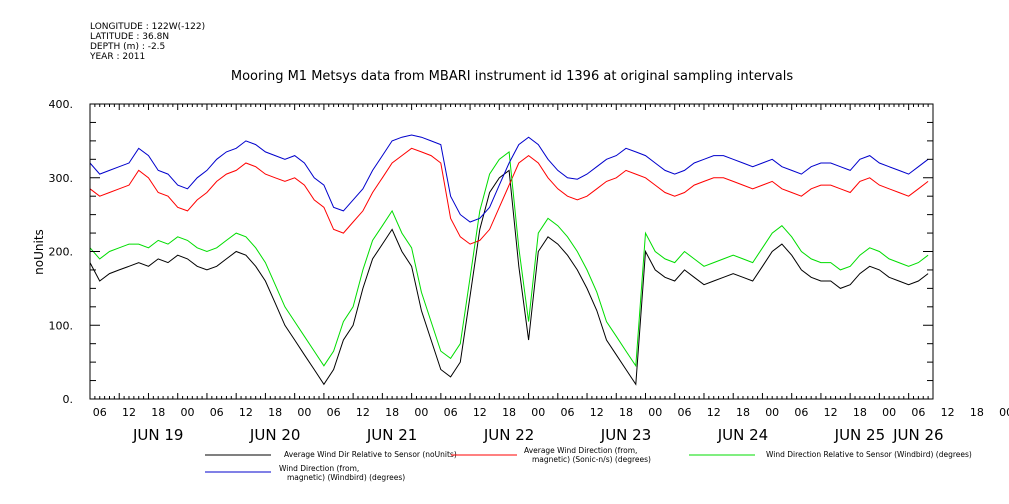 The height and width of the screenshot is (504, 1009). Describe the element at coordinates (346, 477) in the screenshot. I see `legend-label-4-line2: magnetic) (Windbird) (degrees)` at that location.